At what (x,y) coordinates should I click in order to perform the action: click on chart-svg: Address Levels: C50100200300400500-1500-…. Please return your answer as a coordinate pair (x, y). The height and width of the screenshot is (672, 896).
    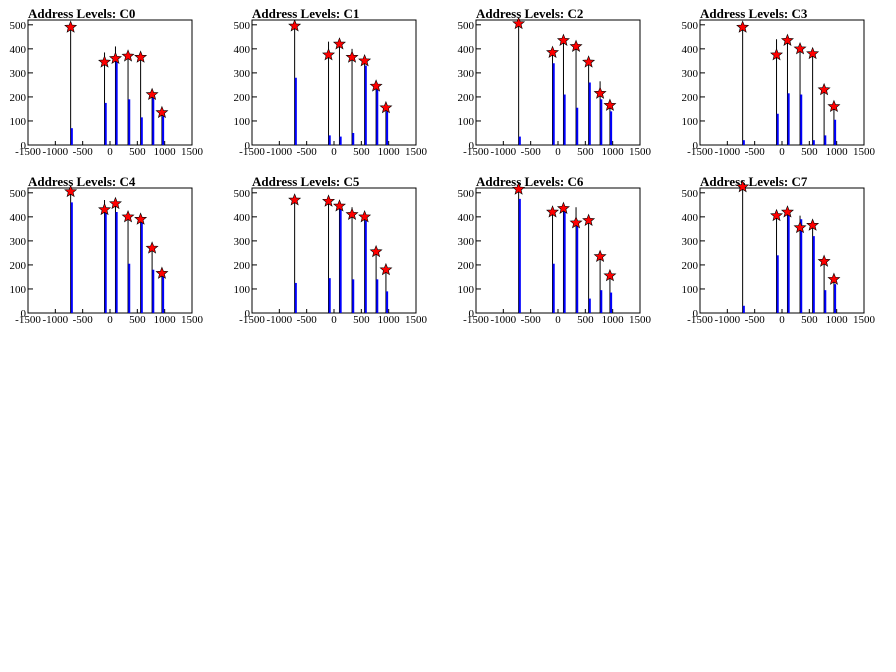
    Looking at the image, I should click on (331, 250).